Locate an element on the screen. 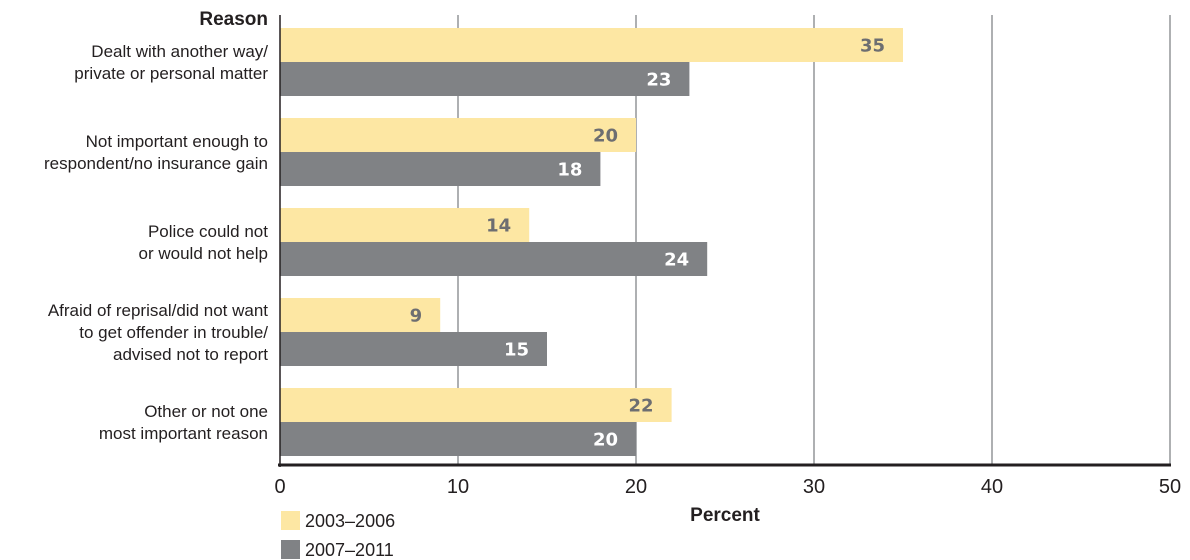  x-tick-label: 30 is located at coordinates (814, 487).